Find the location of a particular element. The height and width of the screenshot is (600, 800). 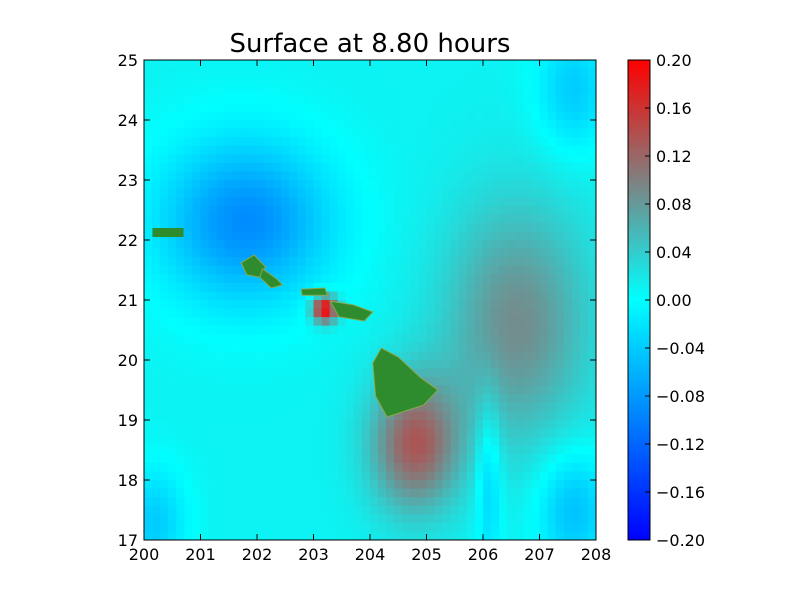

x-tick-label: 204 is located at coordinates (370, 554).